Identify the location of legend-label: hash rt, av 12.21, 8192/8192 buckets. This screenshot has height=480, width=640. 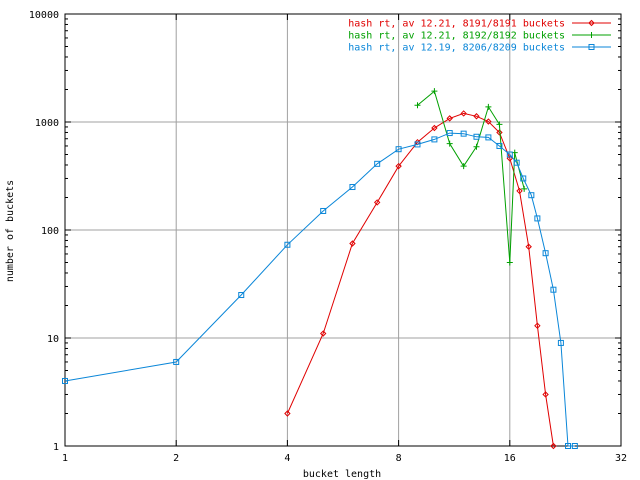
(456, 36).